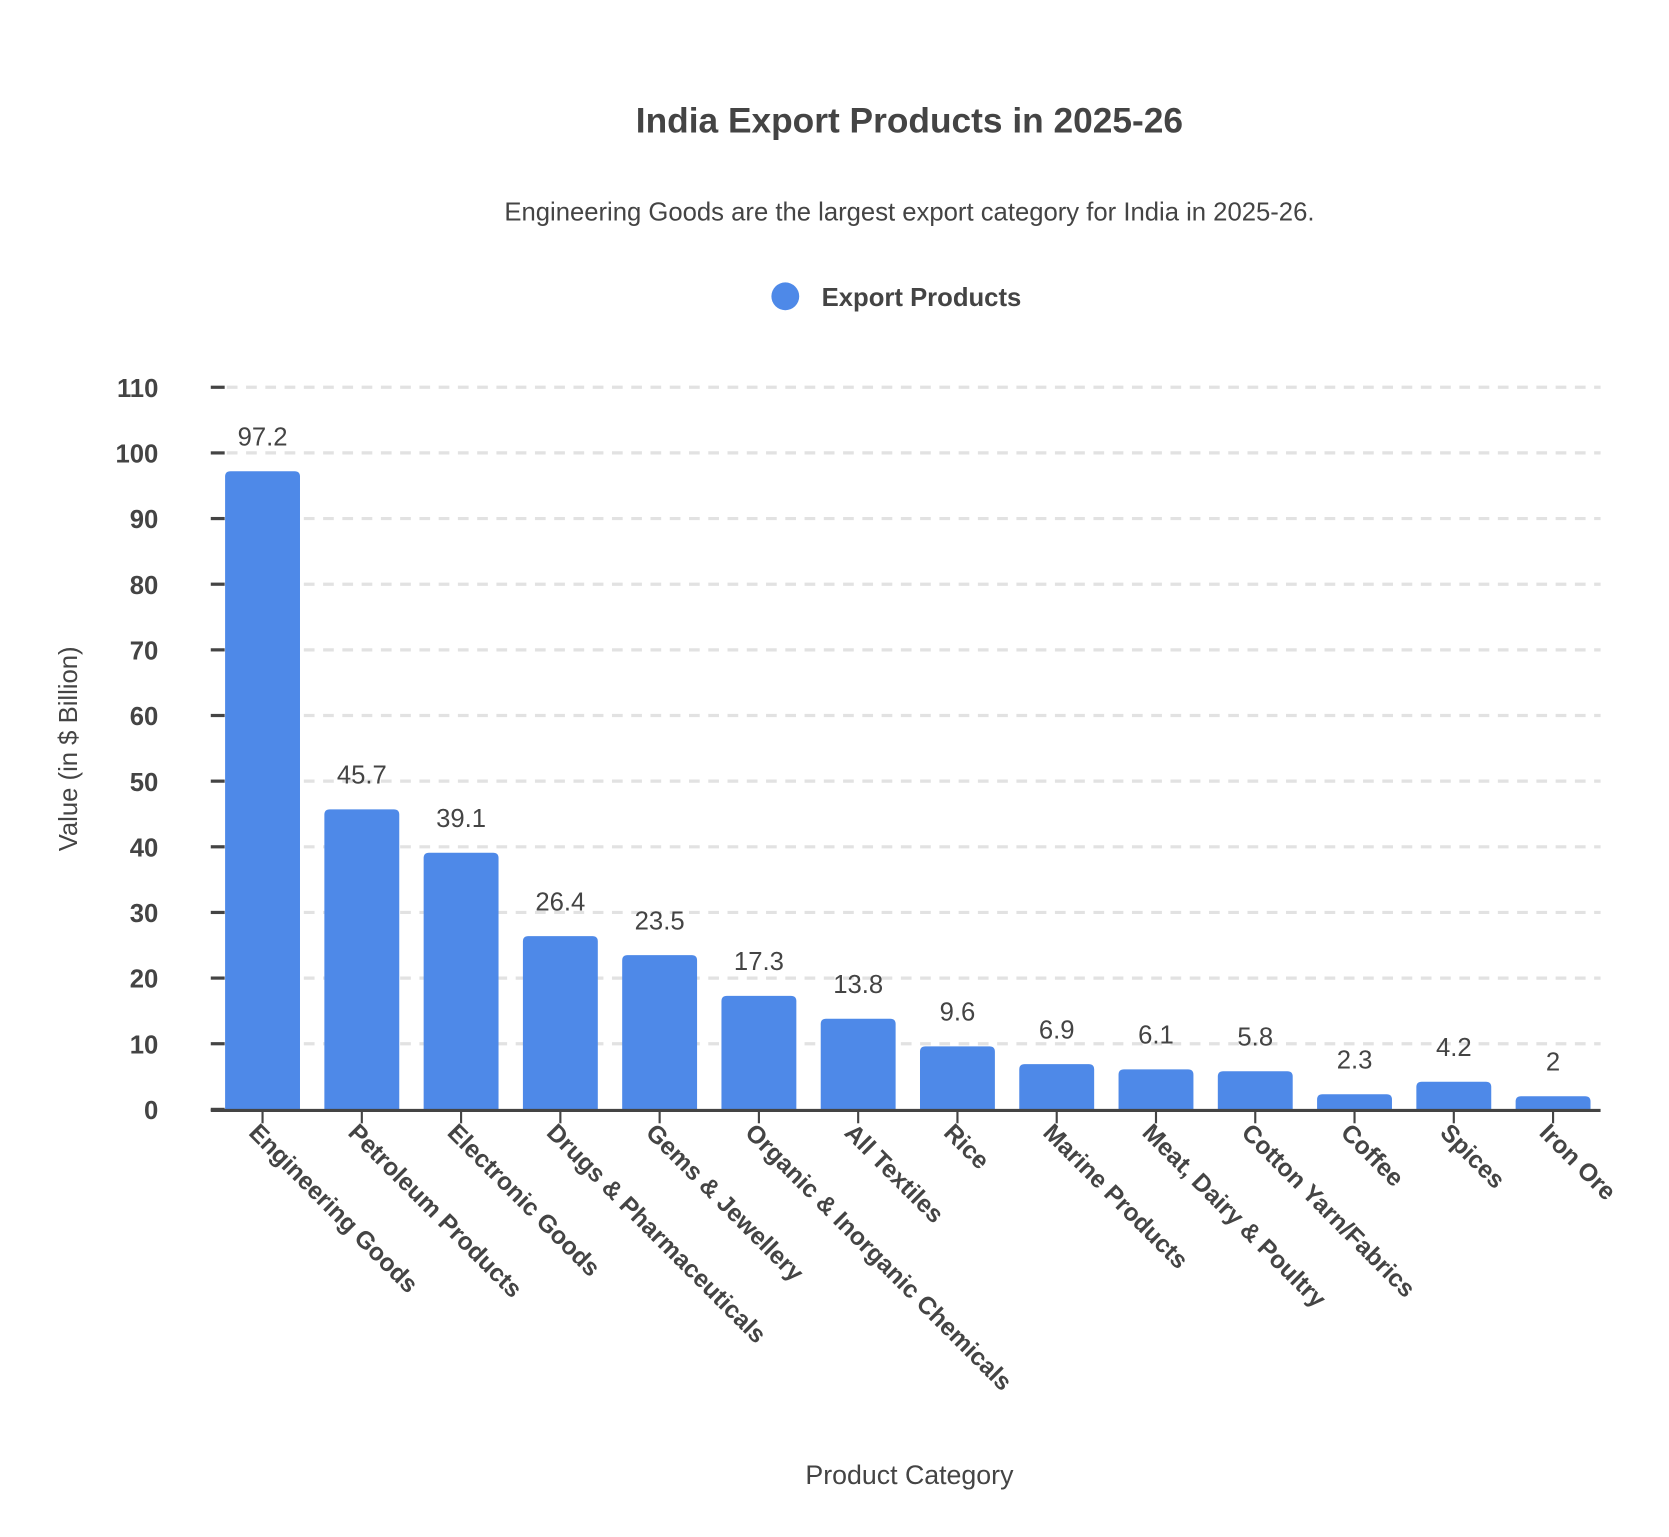 The height and width of the screenshot is (1537, 1669). I want to click on y-tick-label: 60, so click(144, 717).